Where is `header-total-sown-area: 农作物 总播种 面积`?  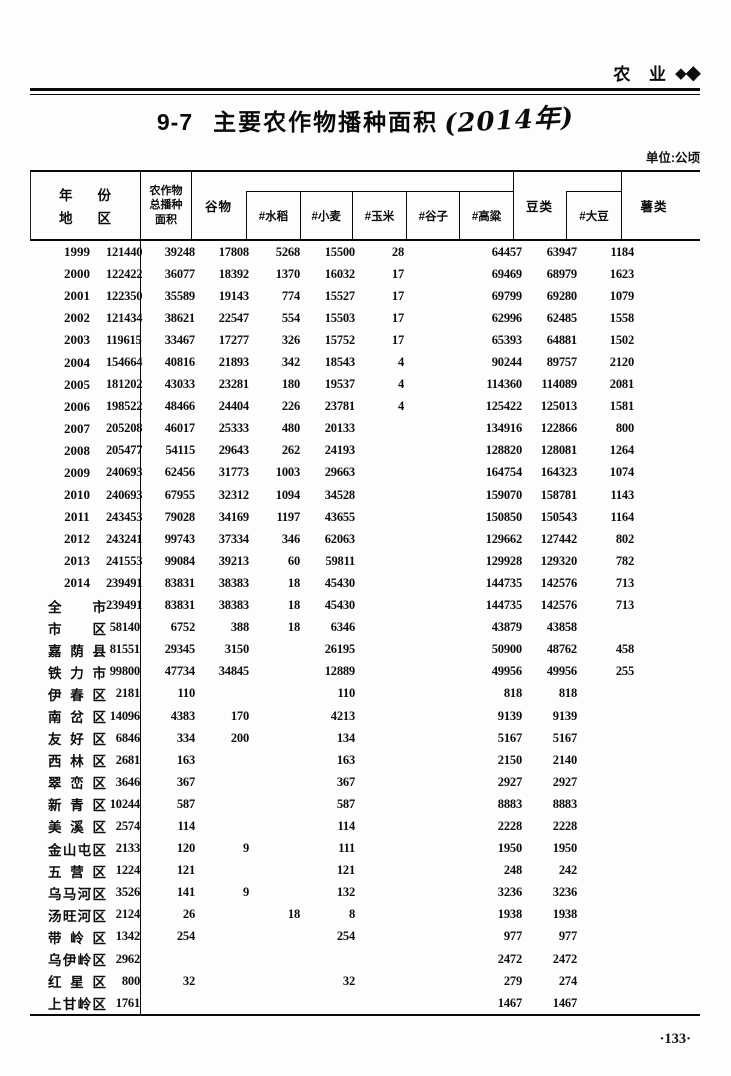 header-total-sown-area: 农作物 总播种 面积 is located at coordinates (166, 205).